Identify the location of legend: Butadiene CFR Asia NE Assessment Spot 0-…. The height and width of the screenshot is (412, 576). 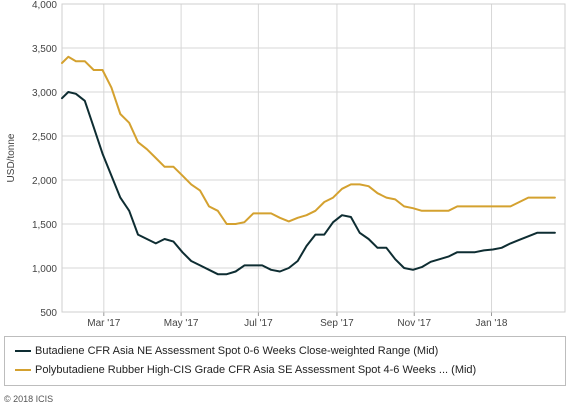
(285, 361).